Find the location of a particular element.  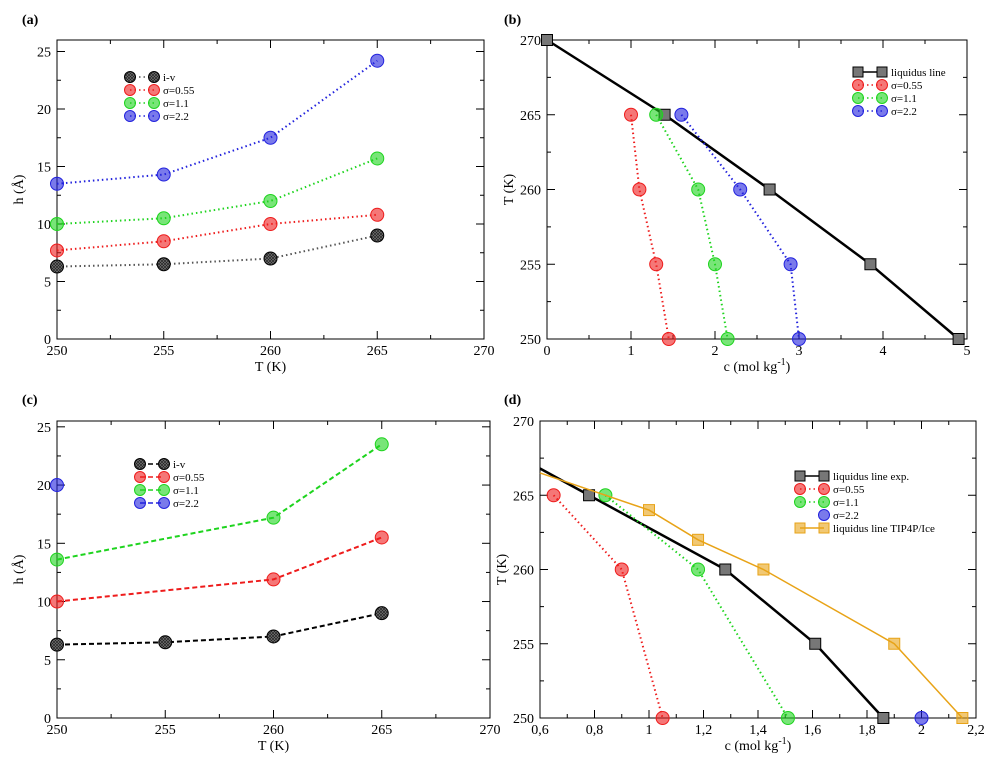

x-axis-label: c (mol kg-1) is located at coordinates (758, 745).